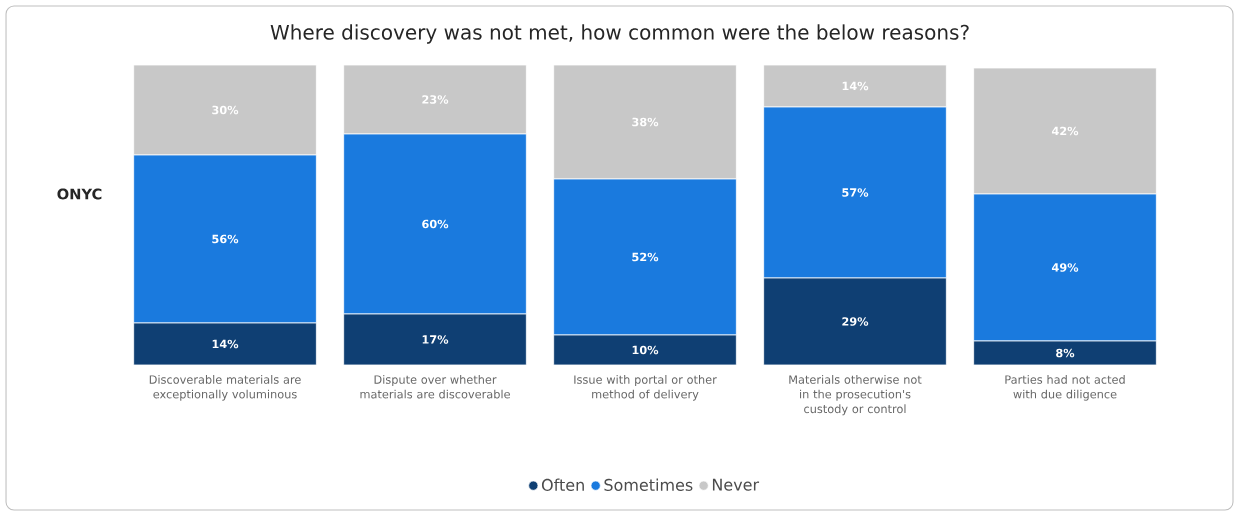 The height and width of the screenshot is (514, 1239). I want to click on legend-label: Sometimes, so click(648, 484).